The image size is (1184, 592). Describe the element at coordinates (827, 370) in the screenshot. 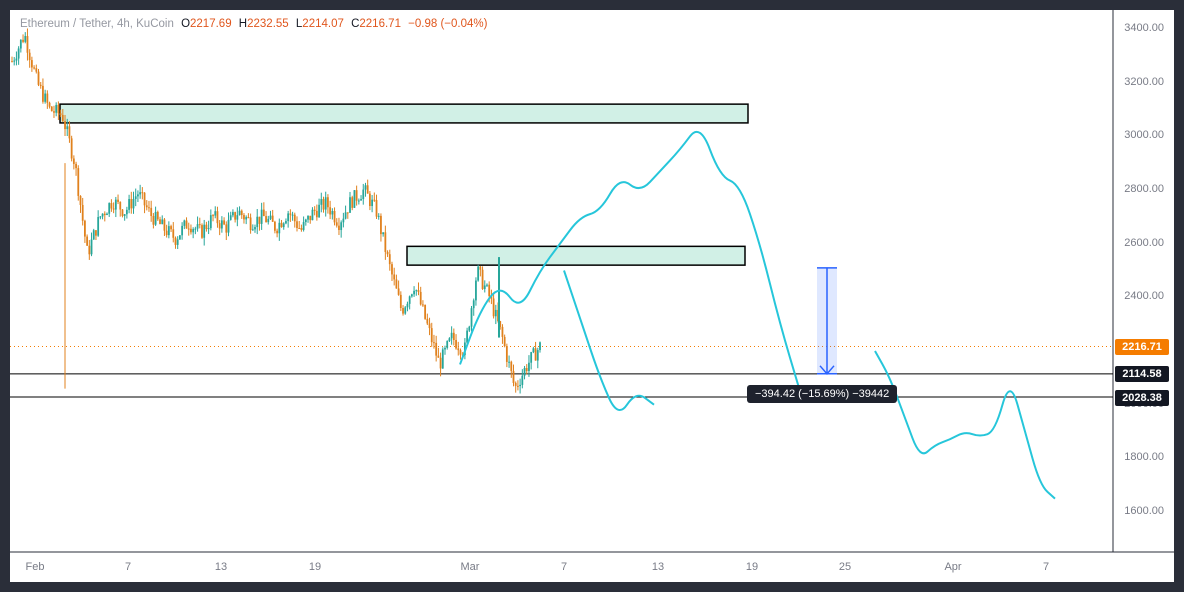

I see `arrow-head-icon` at that location.